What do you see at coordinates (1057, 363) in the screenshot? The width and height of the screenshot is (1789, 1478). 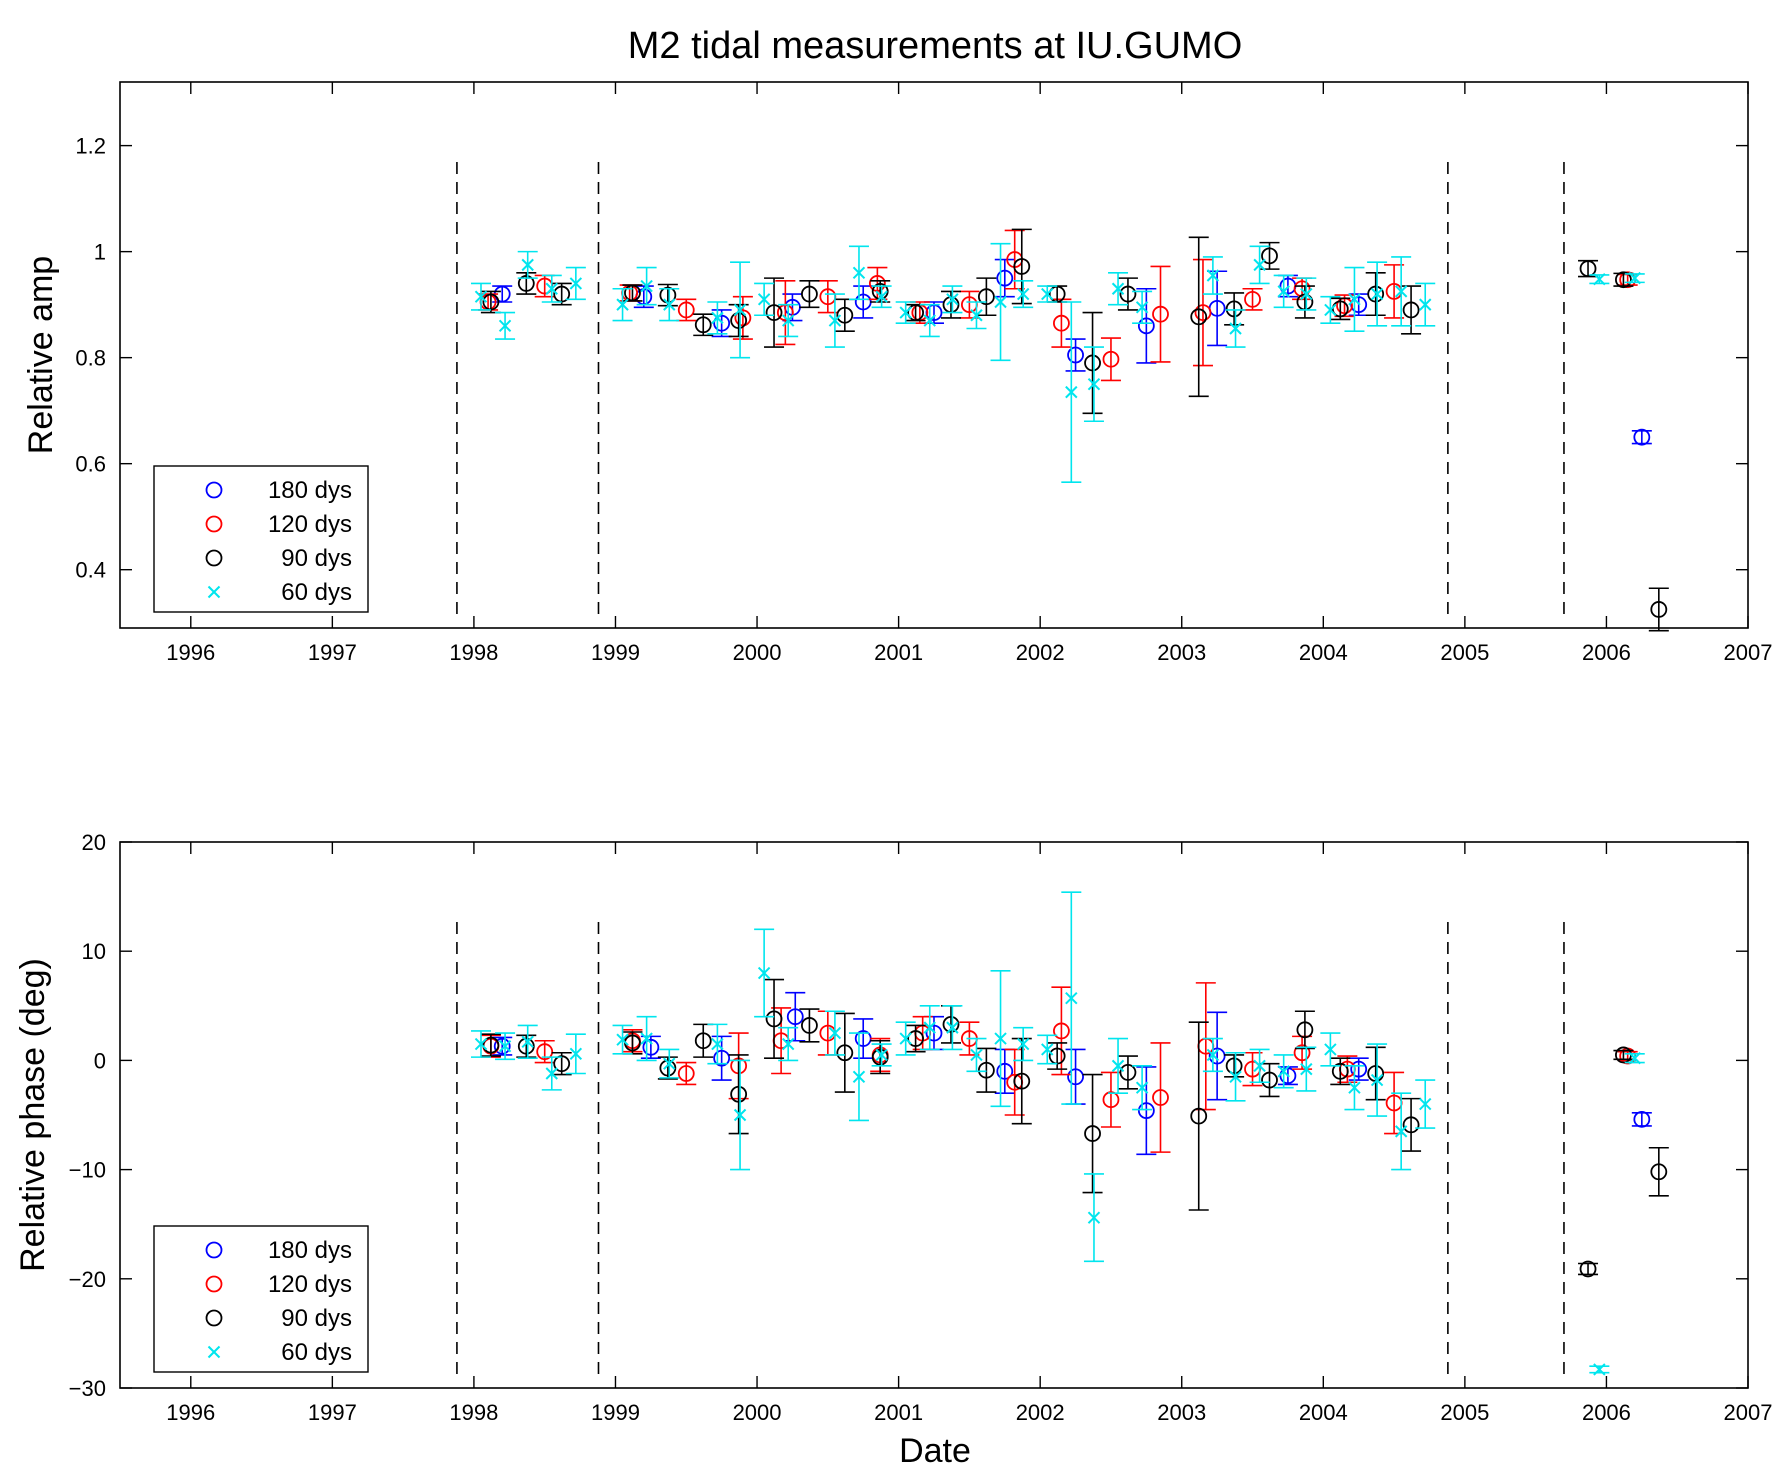 I see `series-60-dys` at bounding box center [1057, 363].